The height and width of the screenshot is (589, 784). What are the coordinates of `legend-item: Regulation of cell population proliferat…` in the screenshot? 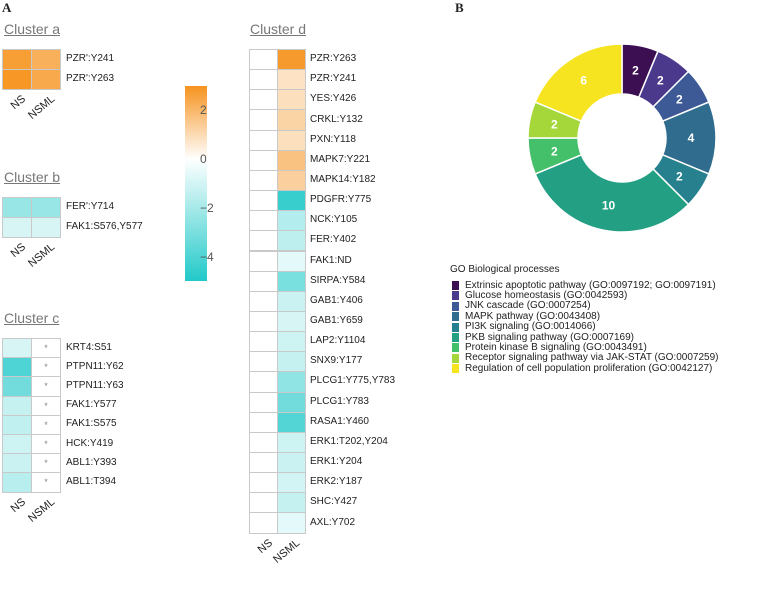 It's located at (589, 368).